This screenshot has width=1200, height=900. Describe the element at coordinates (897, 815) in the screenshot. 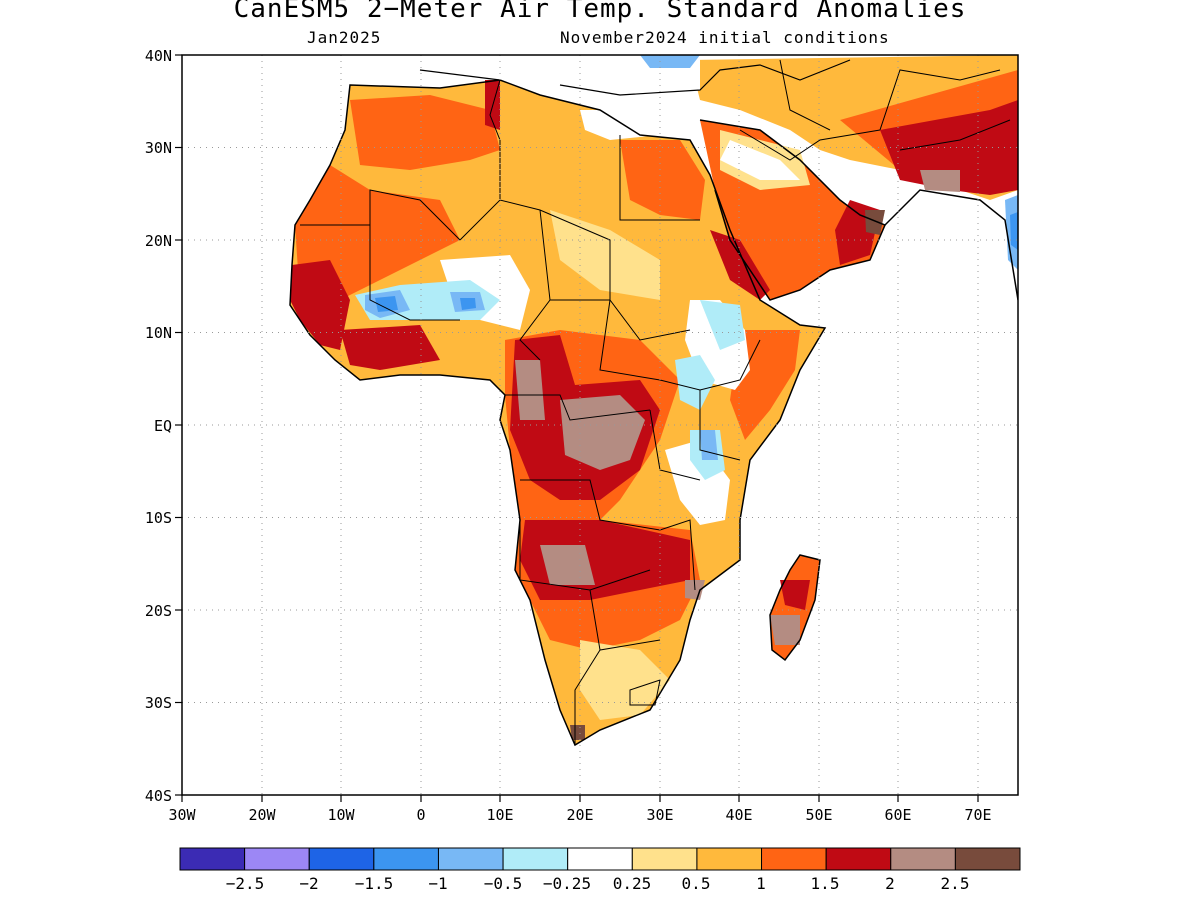

I see `lon-label: 60E` at that location.